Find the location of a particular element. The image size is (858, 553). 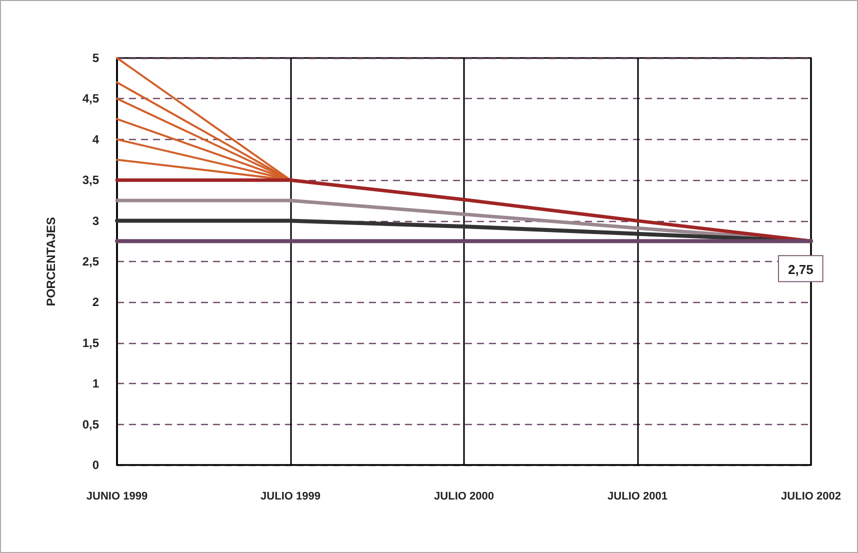

y-tick-label: 3 is located at coordinates (96, 221).